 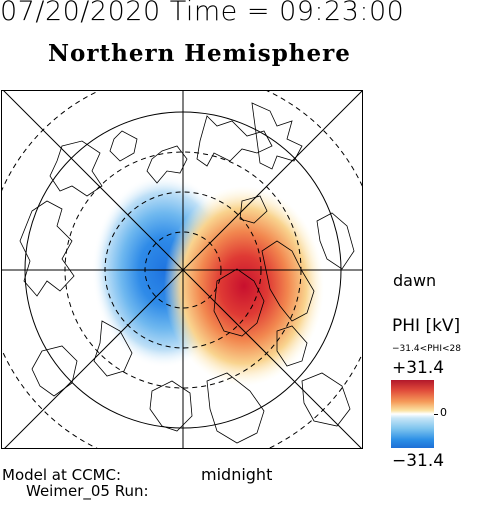 I want to click on colorbar-min-label: −31.4, so click(x=418, y=461).